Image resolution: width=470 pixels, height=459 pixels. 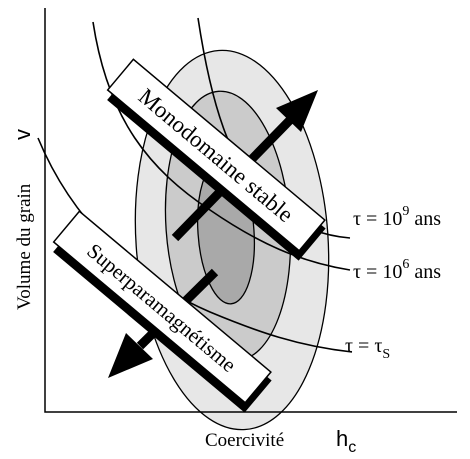 I want to click on tau-1e6-label: τ = 106 ans, so click(x=397, y=270).